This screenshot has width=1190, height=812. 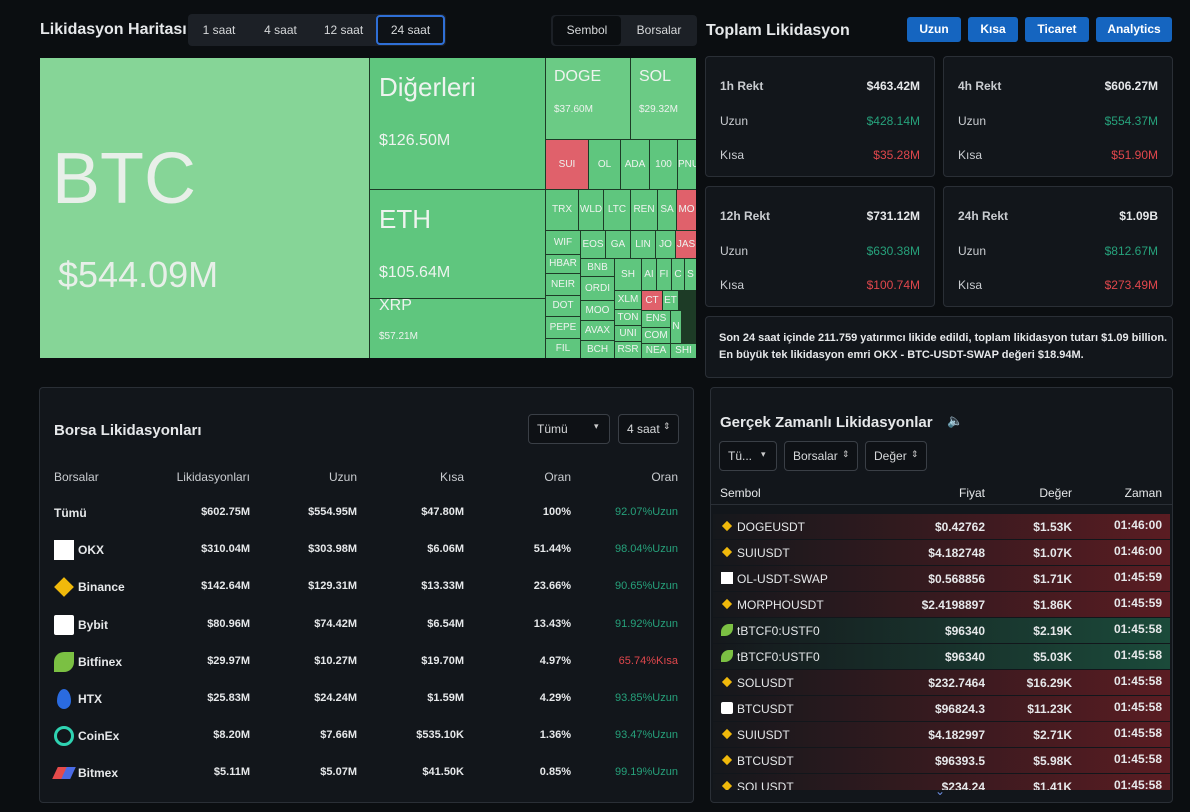 What do you see at coordinates (563, 306) in the screenshot?
I see `treemap-tile: DOT` at bounding box center [563, 306].